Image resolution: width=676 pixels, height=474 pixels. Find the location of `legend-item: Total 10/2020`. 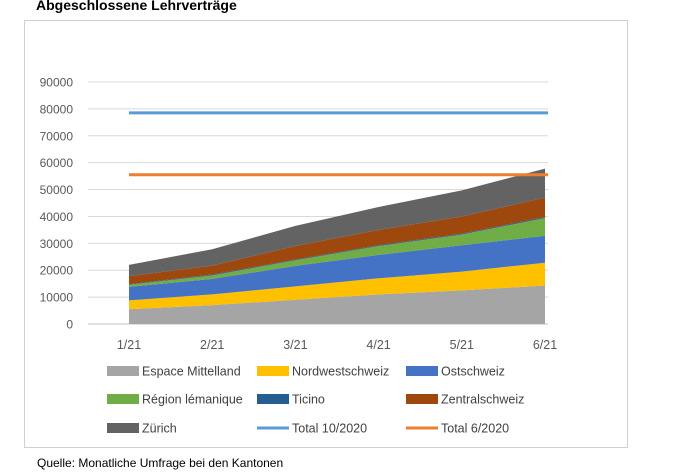

legend-item: Total 10/2020 is located at coordinates (312, 429).